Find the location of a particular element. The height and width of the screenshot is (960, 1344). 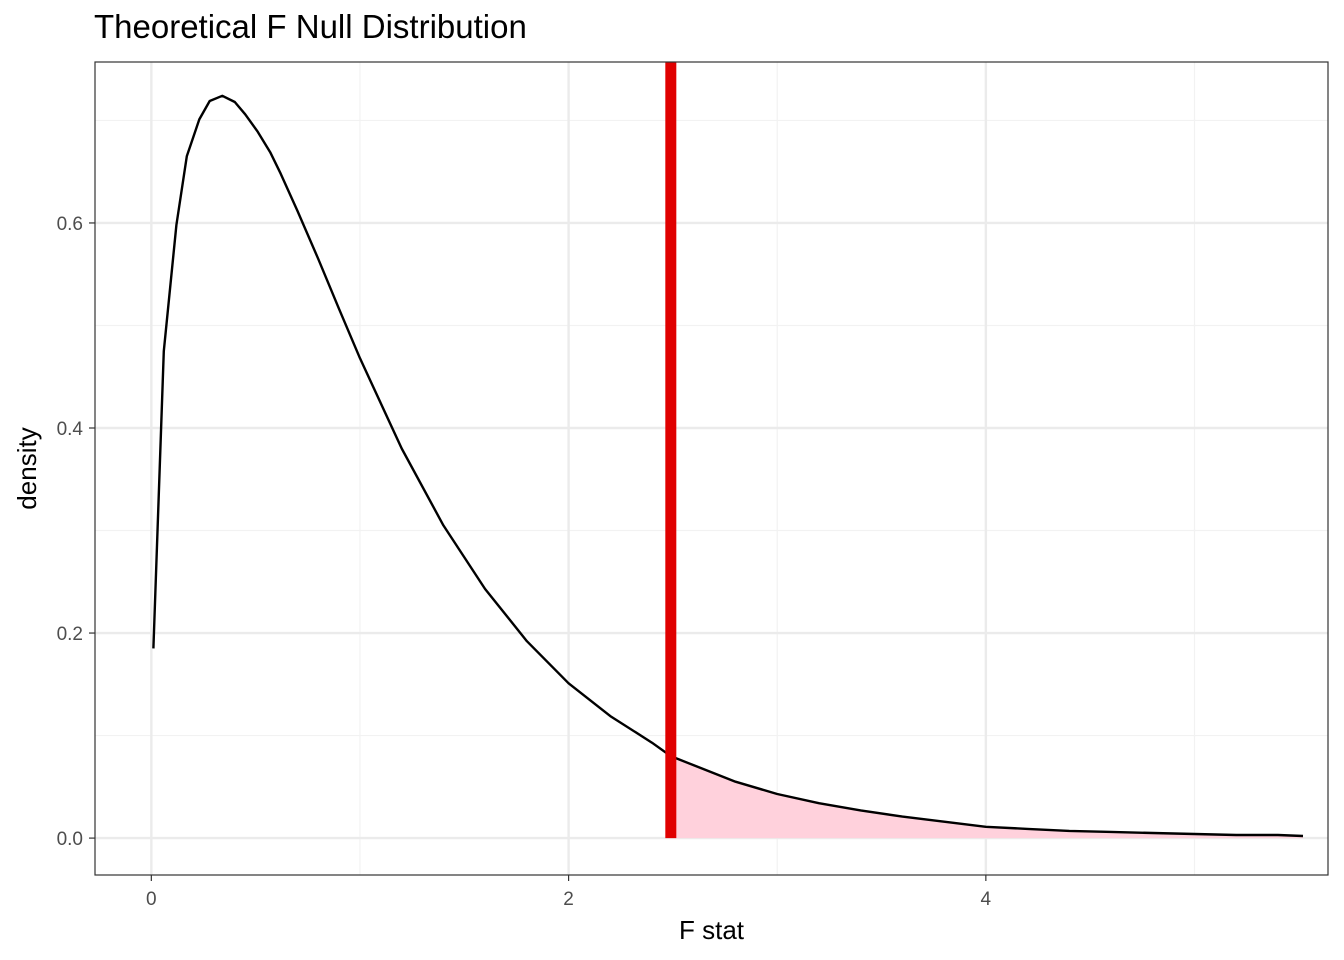

y-tick-label: 0.2 is located at coordinates (70, 634).